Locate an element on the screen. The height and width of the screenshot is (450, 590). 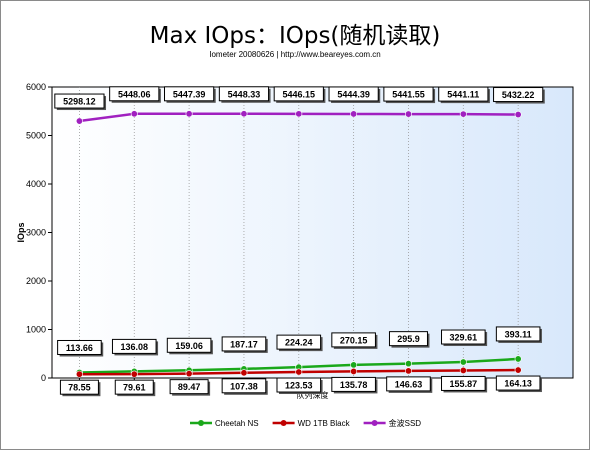
data-label: 5448.33 is located at coordinates (244, 94).